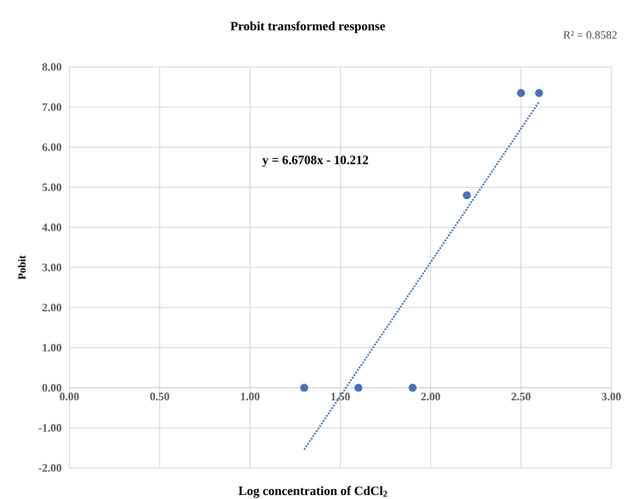 Image resolution: width=624 pixels, height=499 pixels. I want to click on x-tick-label: 0.00, so click(69, 396).